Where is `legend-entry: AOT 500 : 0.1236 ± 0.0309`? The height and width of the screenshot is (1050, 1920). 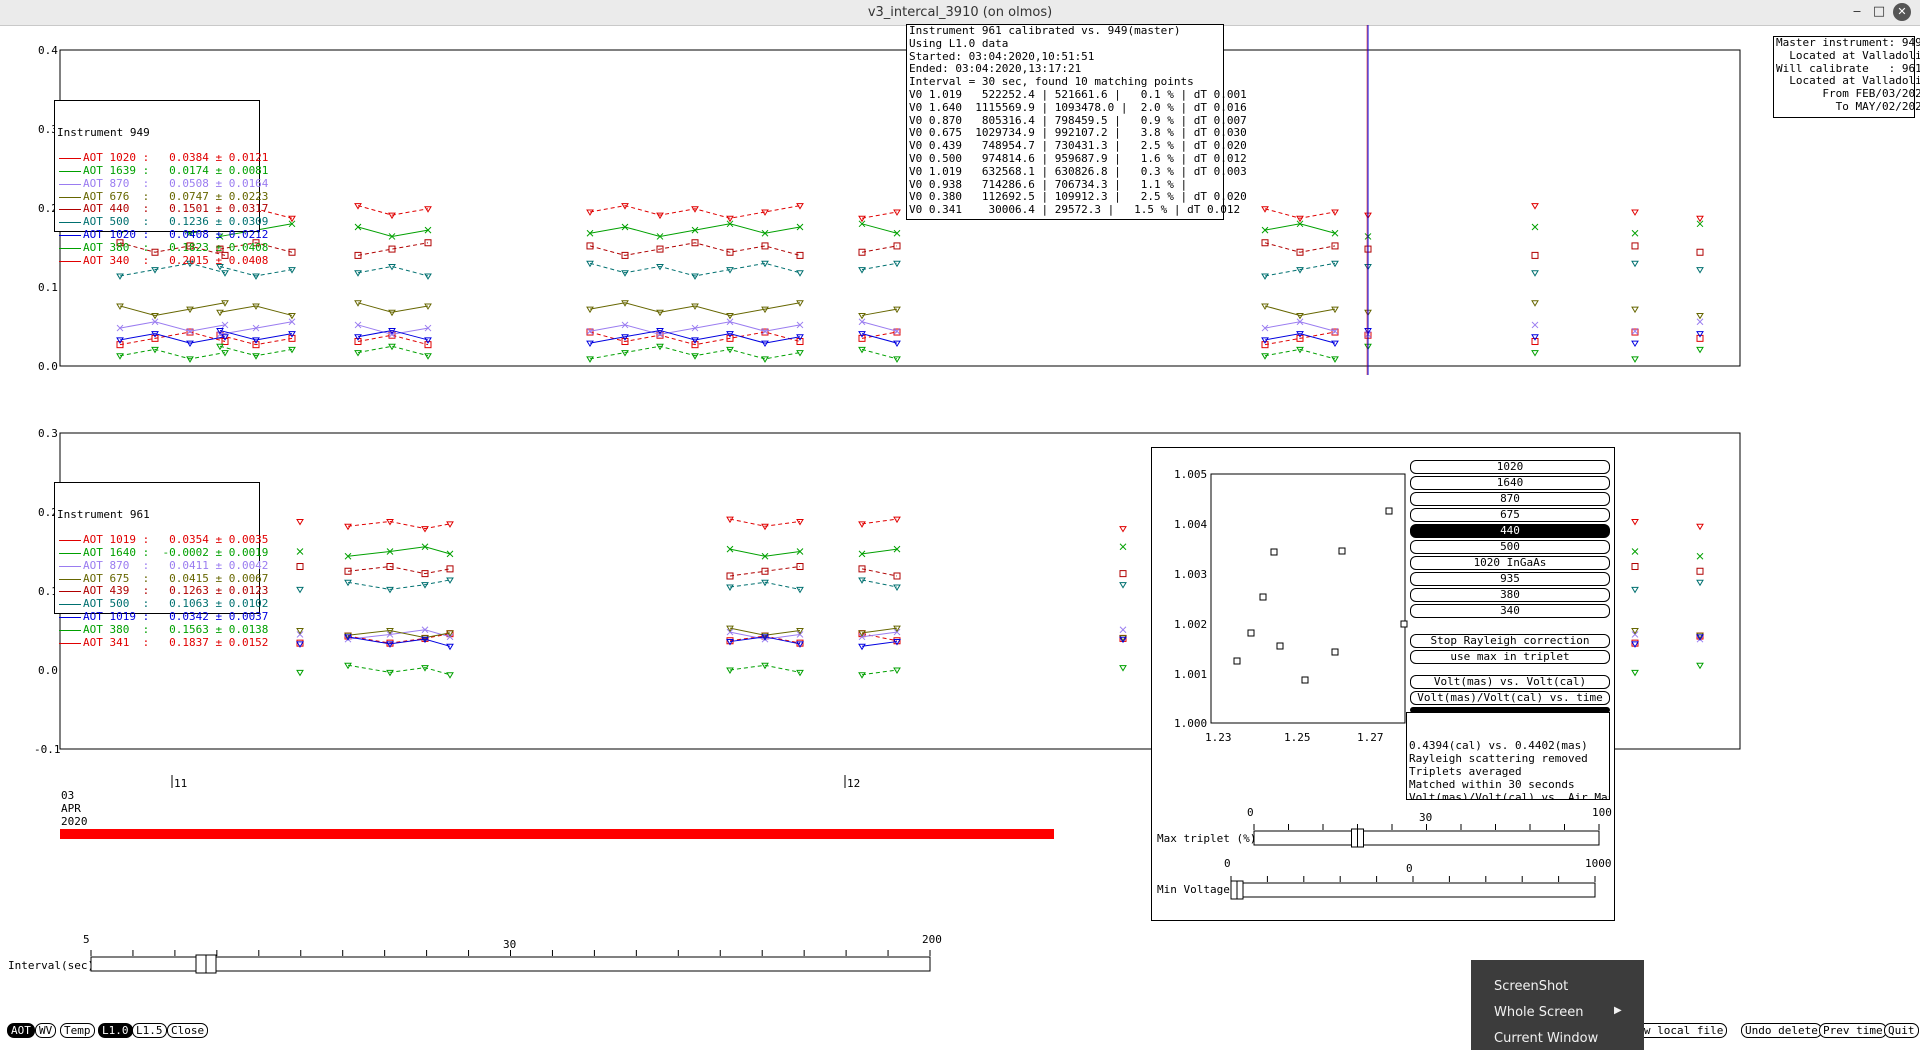
legend-entry: AOT 500 : 0.1236 ± 0.0309 is located at coordinates (162, 222).